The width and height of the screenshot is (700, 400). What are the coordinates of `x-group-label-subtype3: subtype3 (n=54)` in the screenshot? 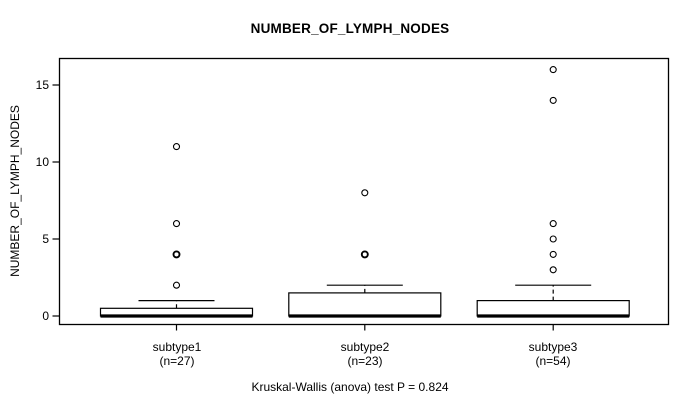 It's located at (553, 354).